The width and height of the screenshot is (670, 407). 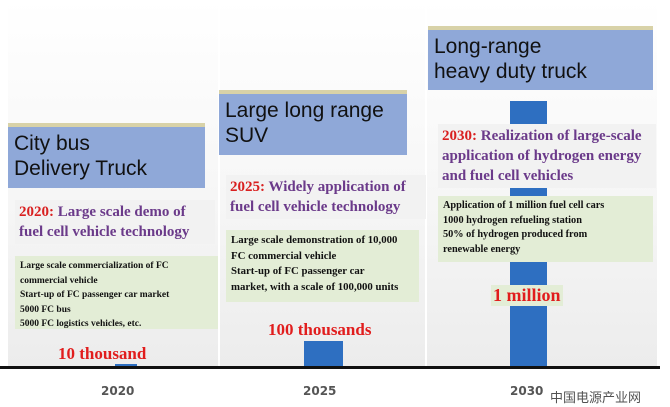 What do you see at coordinates (118, 391) in the screenshot?
I see `year-tick-2020: 2020` at bounding box center [118, 391].